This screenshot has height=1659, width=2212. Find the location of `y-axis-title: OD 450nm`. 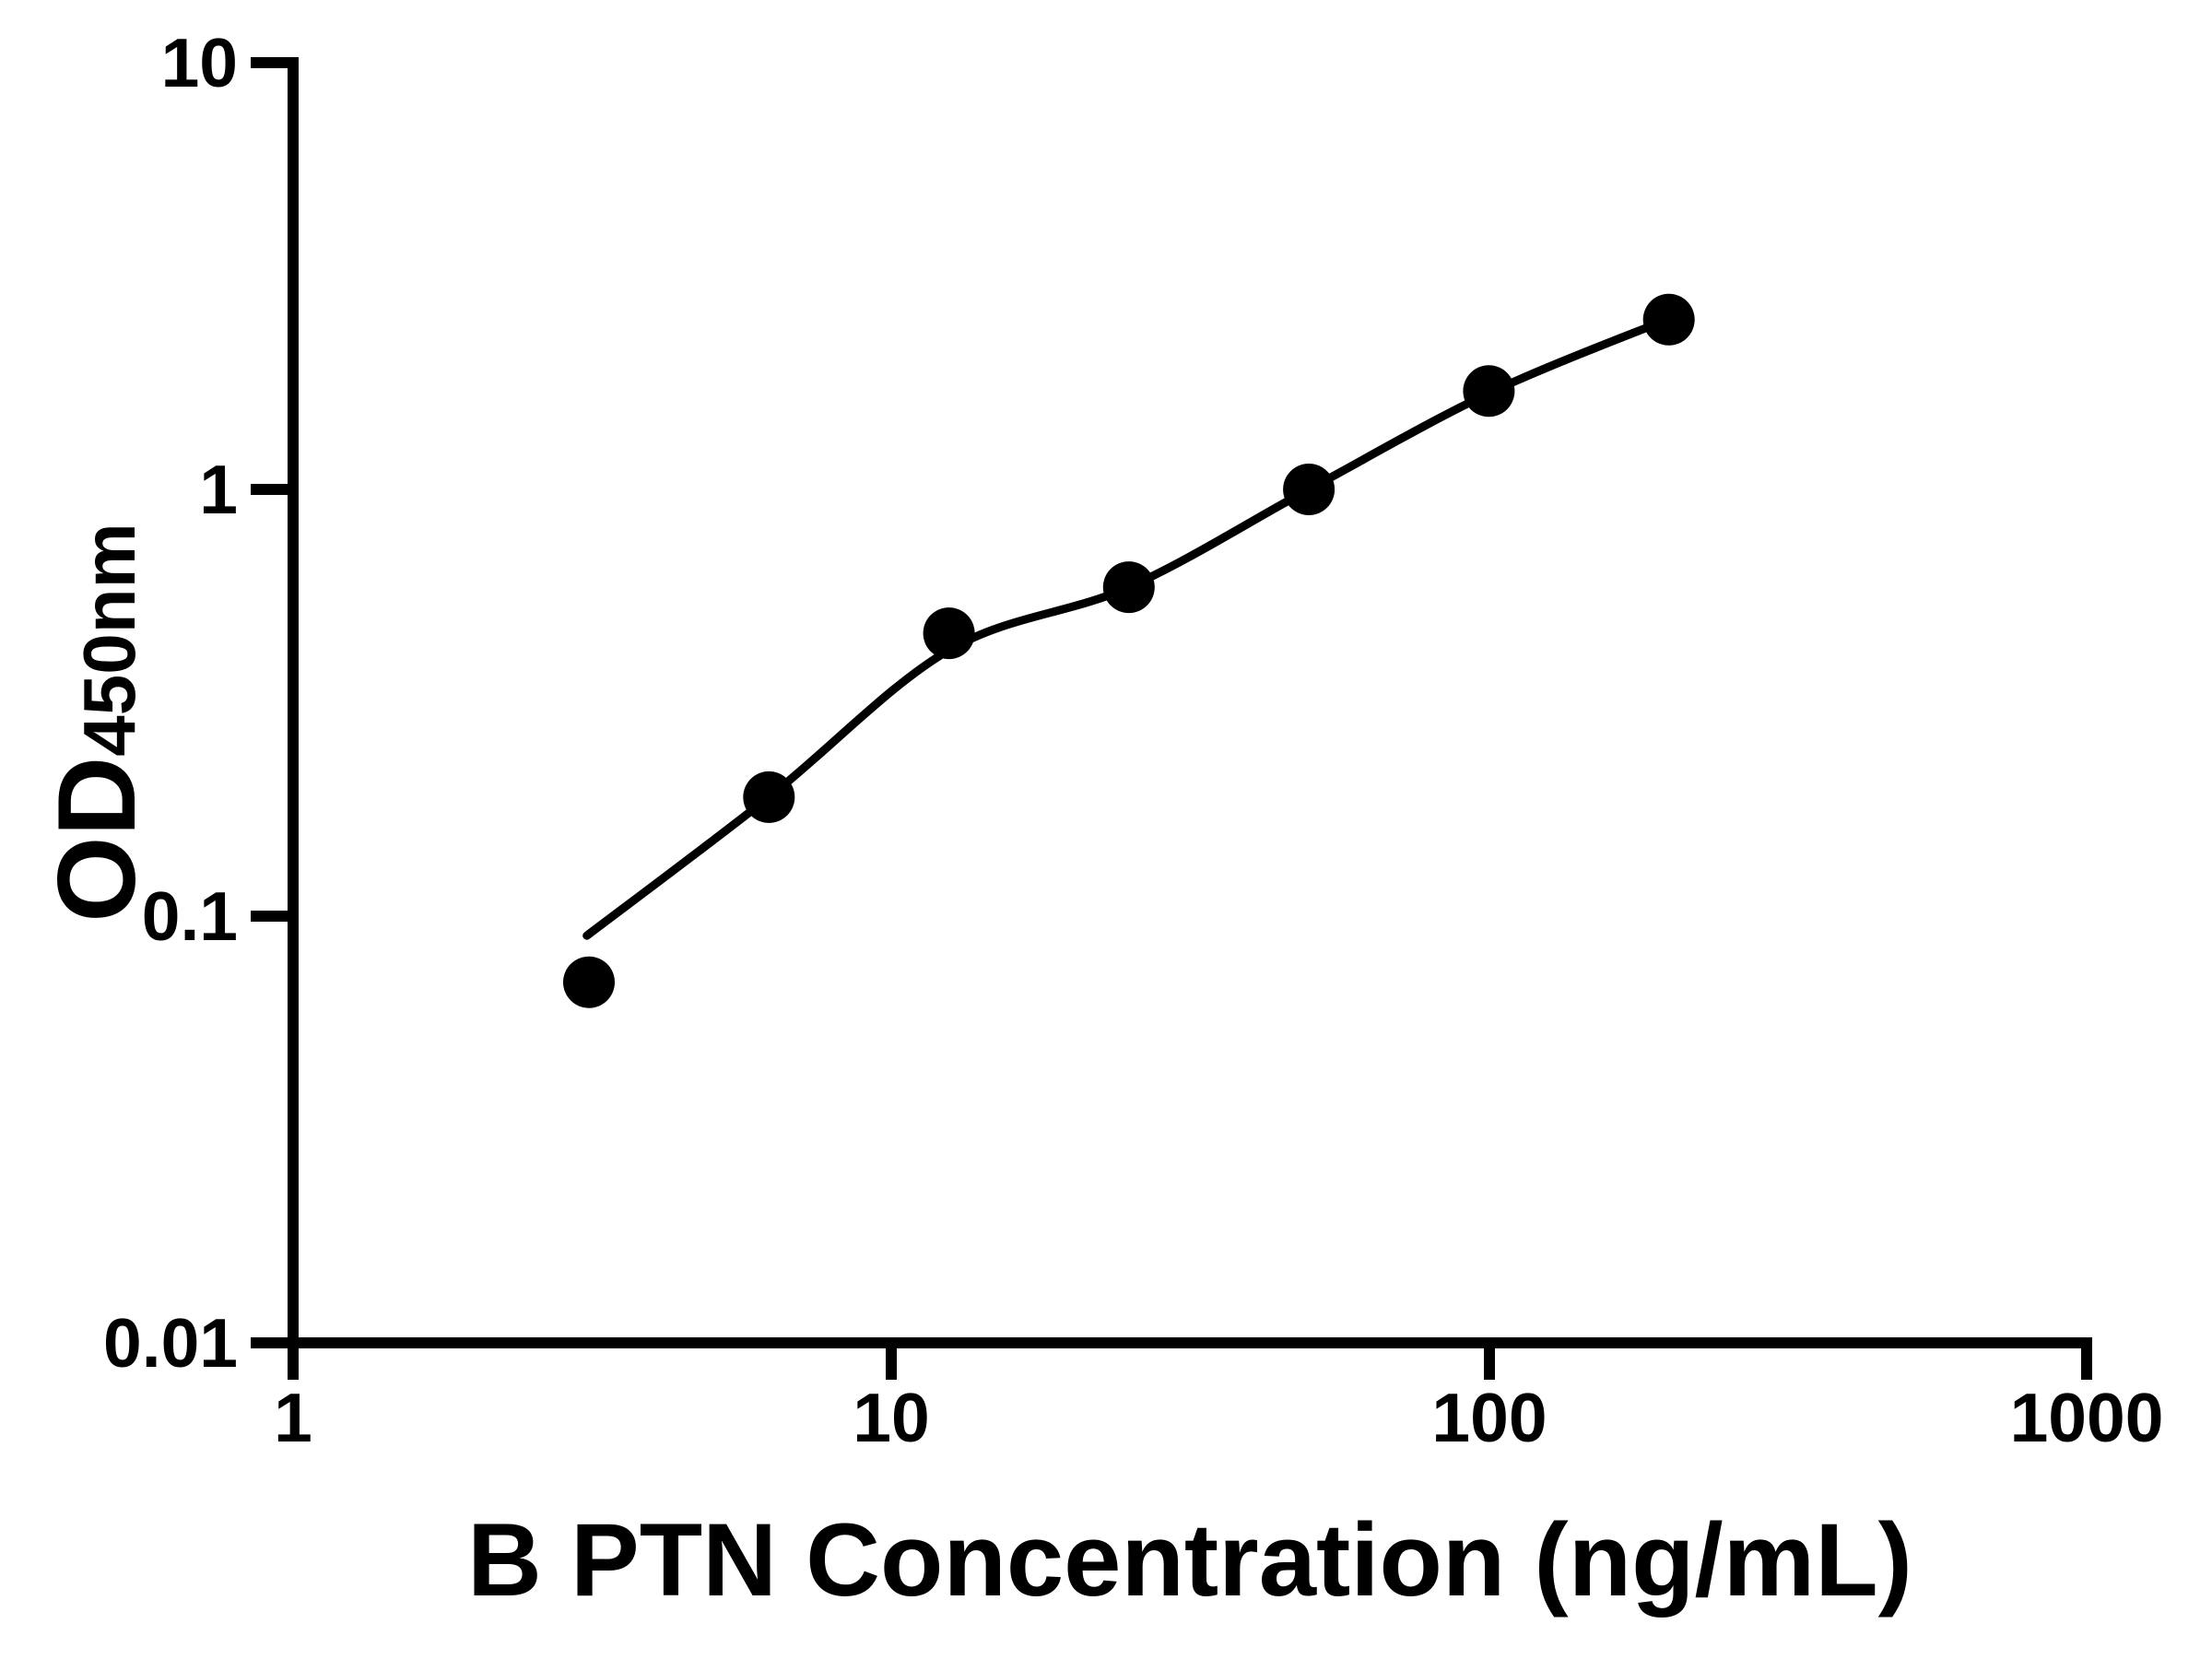

y-axis-title: OD 450nm is located at coordinates (96, 722).